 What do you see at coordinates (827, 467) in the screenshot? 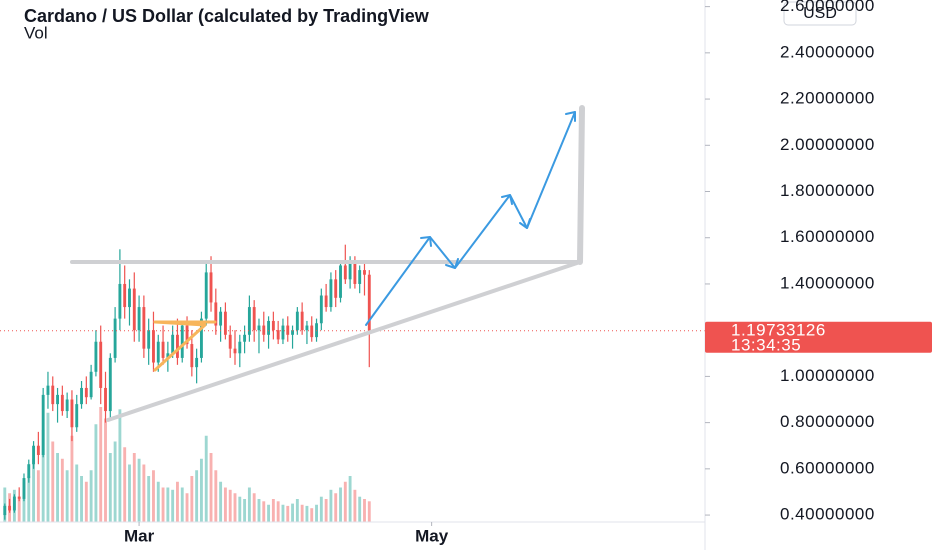
I see `y-tick-label: 0.60000000` at bounding box center [827, 467].